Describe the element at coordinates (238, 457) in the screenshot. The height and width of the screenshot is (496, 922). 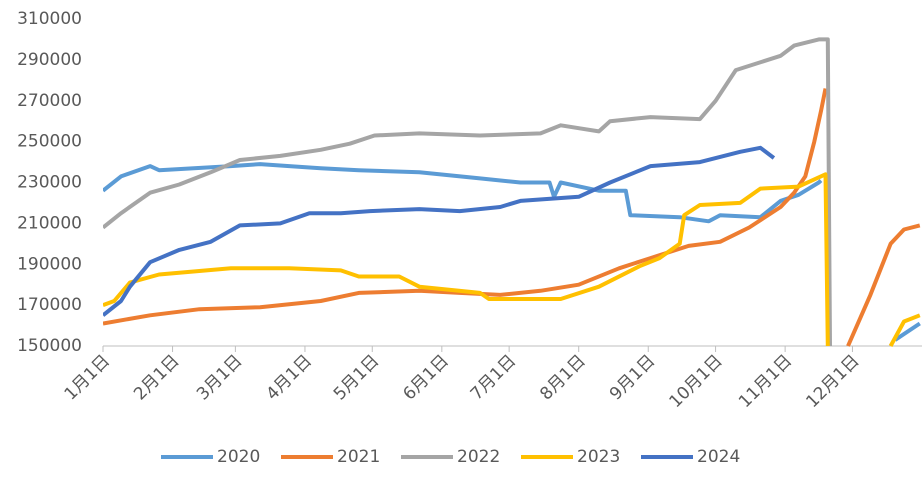
I see `legend-label: 2020` at that location.